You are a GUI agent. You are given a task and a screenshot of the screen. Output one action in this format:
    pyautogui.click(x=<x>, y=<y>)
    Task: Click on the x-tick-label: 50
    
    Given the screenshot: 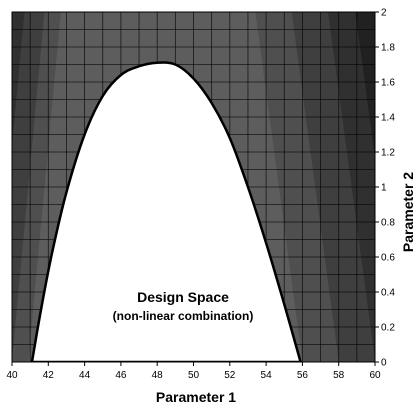 What is the action you would take?
    pyautogui.click(x=194, y=375)
    